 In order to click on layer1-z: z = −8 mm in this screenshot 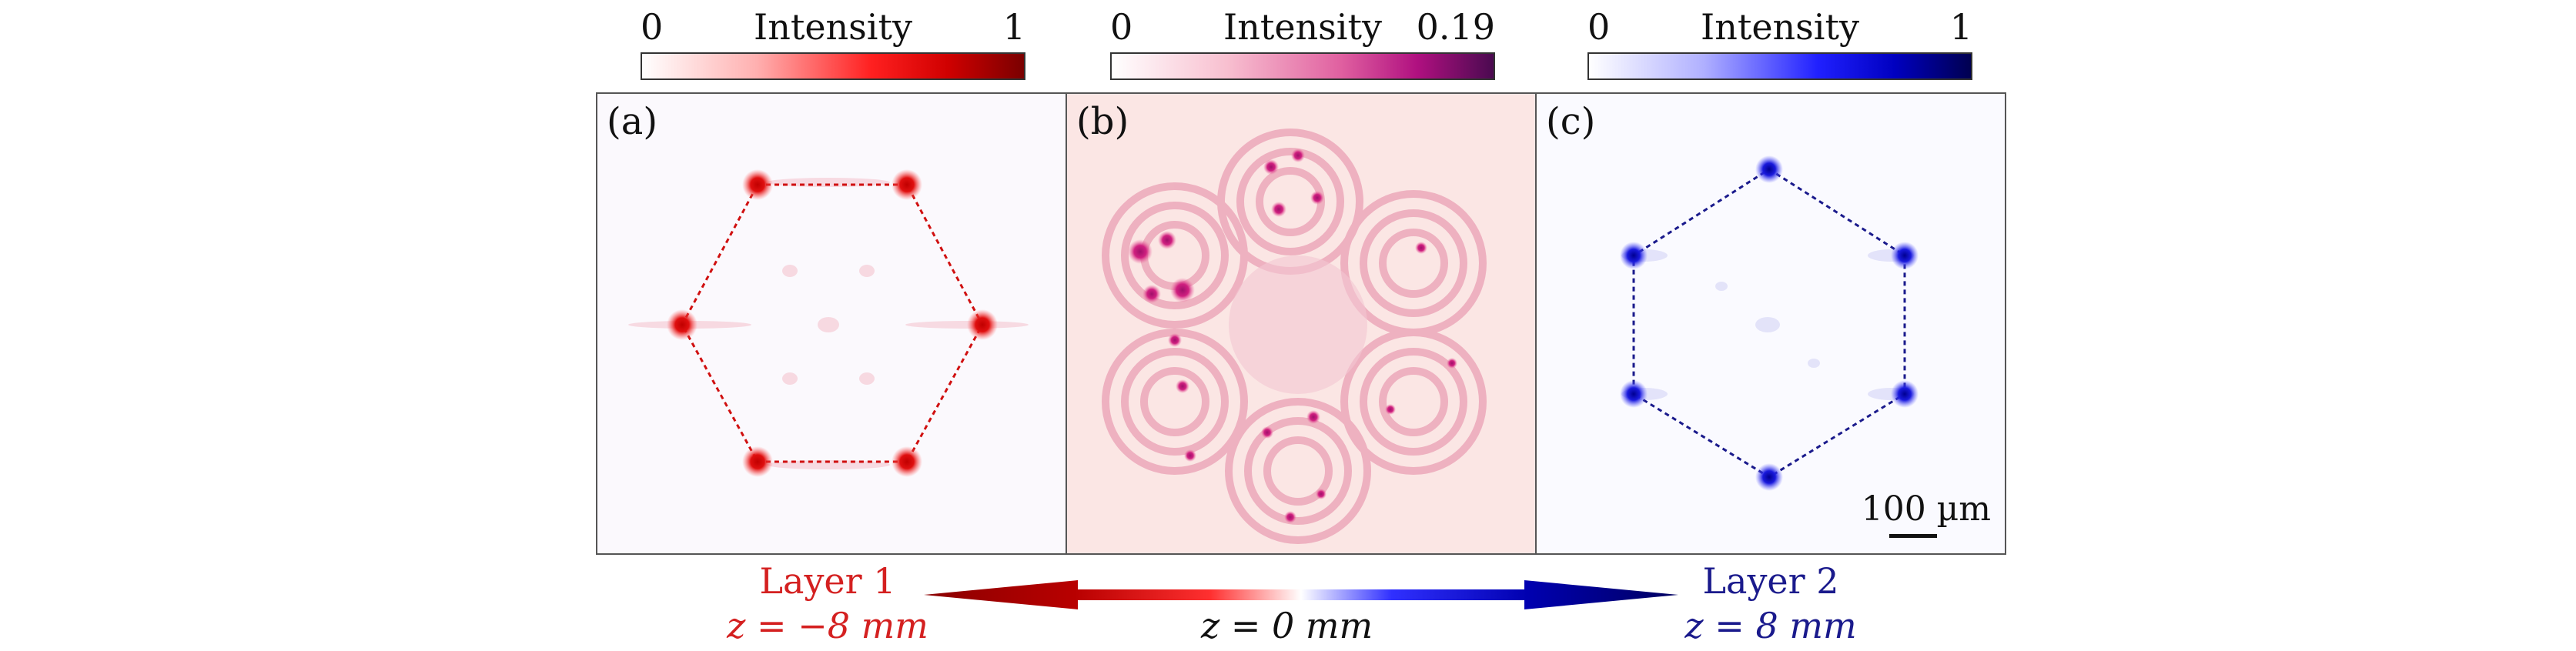, I will do `click(828, 625)`.